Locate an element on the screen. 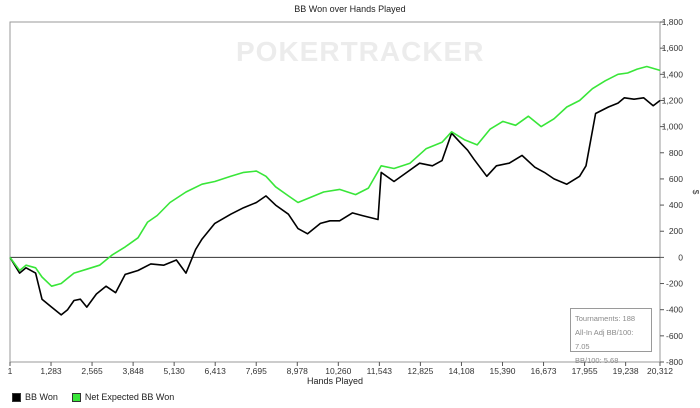 The image size is (700, 408). watermark-logo: POKERTRACKER is located at coordinates (360, 51).